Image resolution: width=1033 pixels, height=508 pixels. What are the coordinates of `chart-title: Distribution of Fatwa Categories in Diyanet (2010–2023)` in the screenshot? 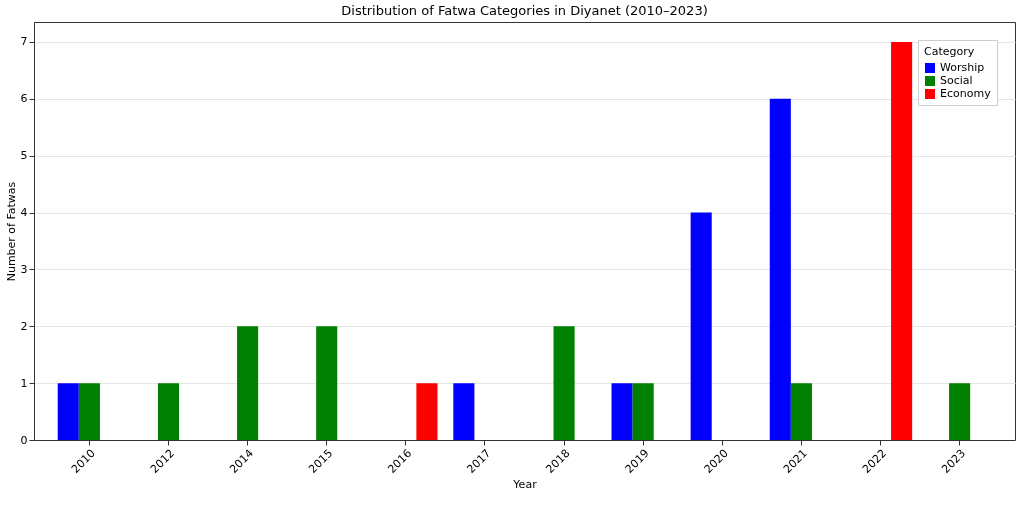 It's located at (524, 10).